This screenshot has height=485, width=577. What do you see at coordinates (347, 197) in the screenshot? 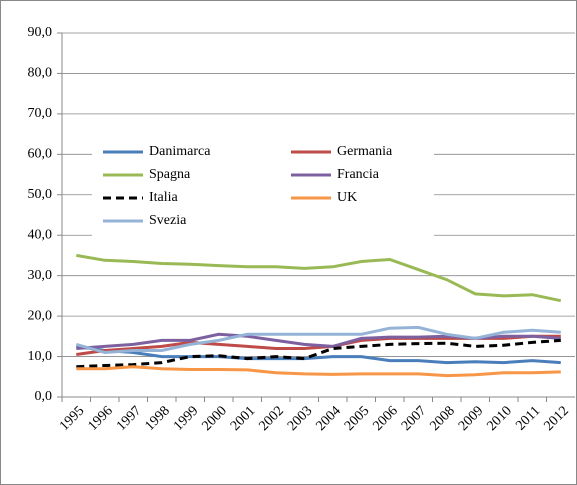
I see `legend-label: UK` at bounding box center [347, 197].